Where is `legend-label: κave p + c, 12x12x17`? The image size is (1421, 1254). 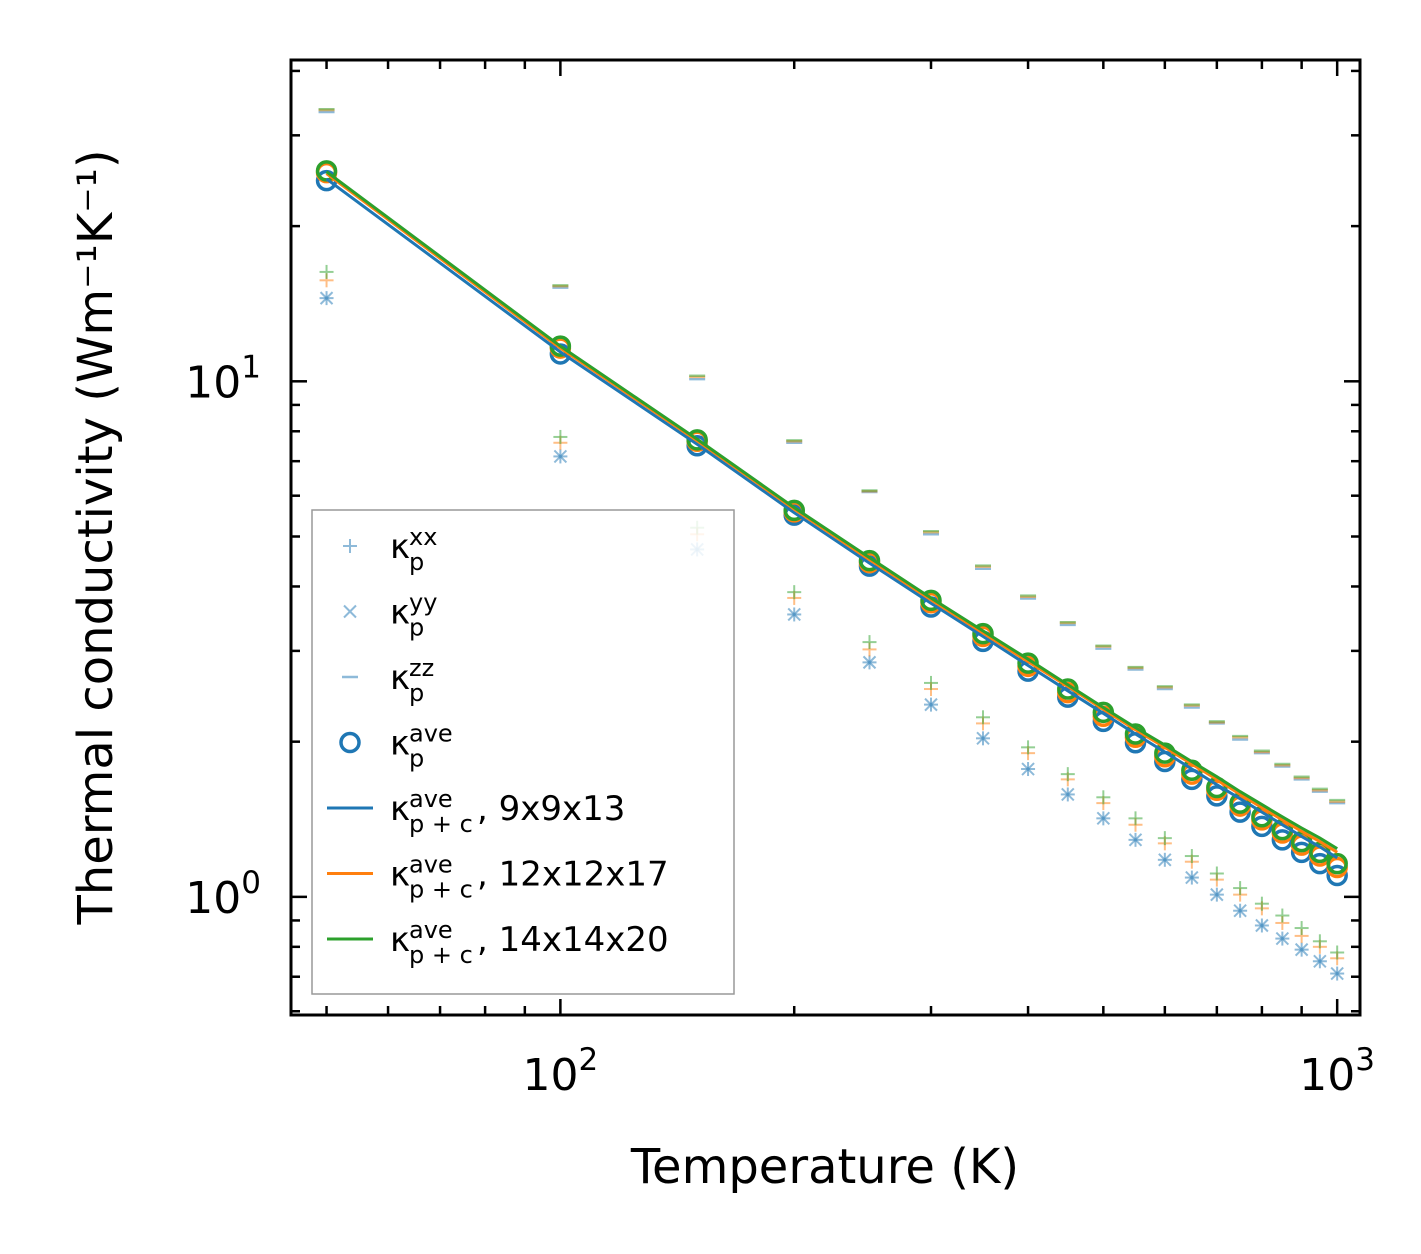 legend-label: κave p + c, 12x12x17 is located at coordinates (529, 877).